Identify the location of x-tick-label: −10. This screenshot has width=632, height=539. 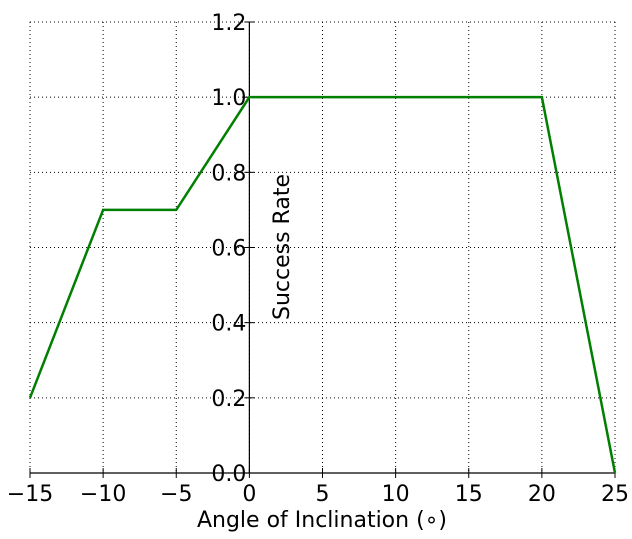
(103, 494).